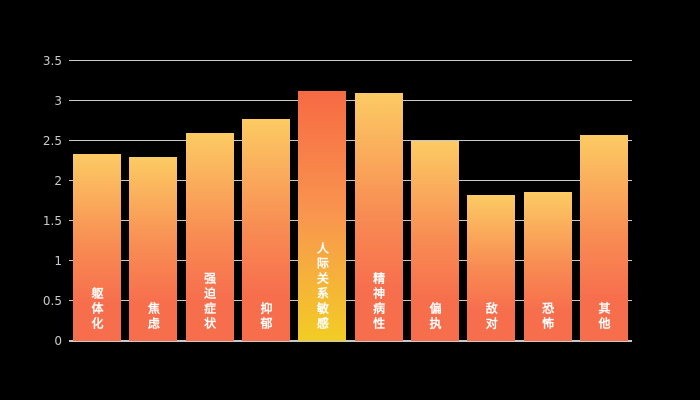 Image resolution: width=700 pixels, height=400 pixels. What do you see at coordinates (97, 247) in the screenshot?
I see `bar: 躯体化` at bounding box center [97, 247].